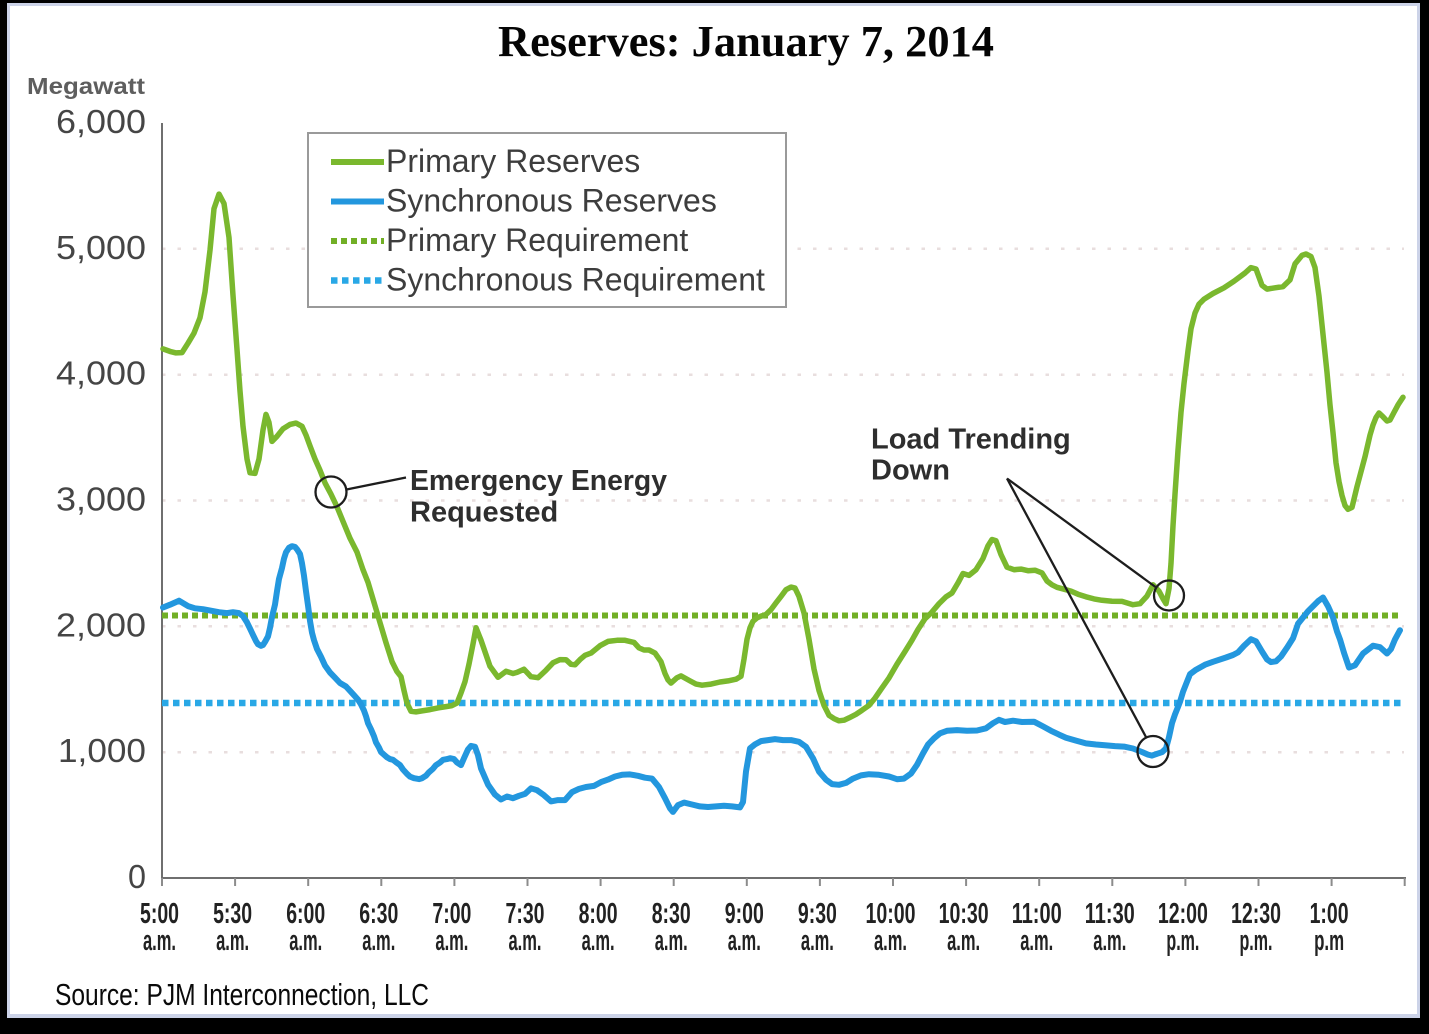 The width and height of the screenshot is (1429, 1034). What do you see at coordinates (1256, 914) in the screenshot?
I see `svg-text: 12:30` at bounding box center [1256, 914].